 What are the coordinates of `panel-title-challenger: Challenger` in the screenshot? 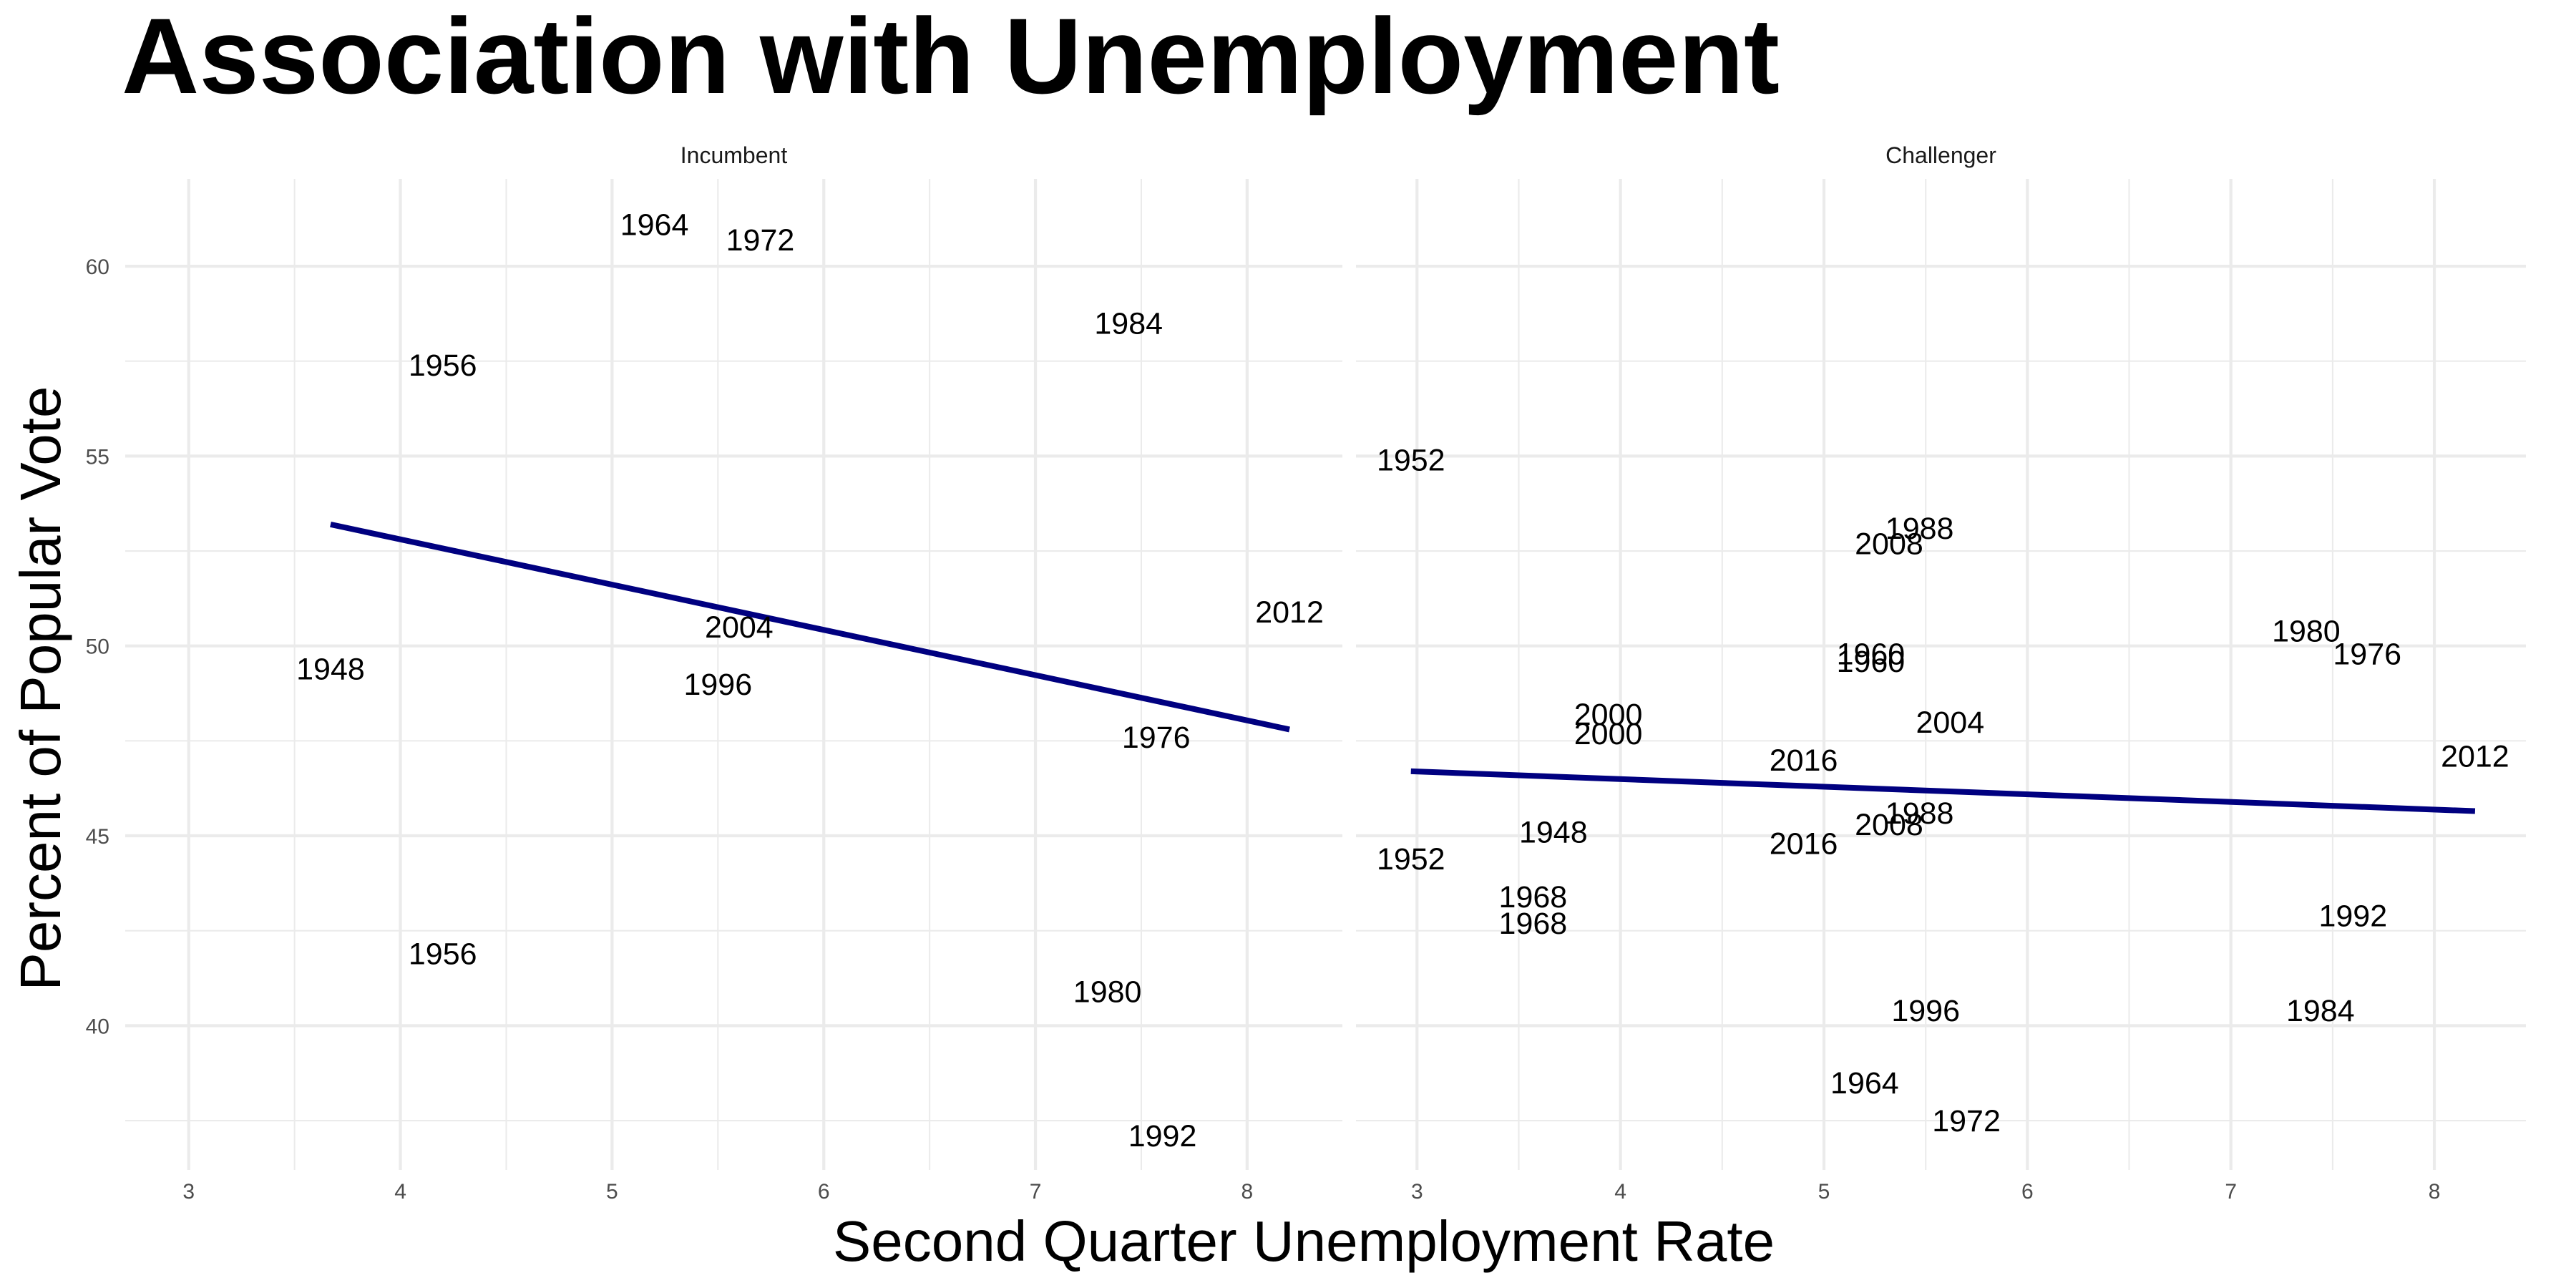 It's located at (1940, 155).